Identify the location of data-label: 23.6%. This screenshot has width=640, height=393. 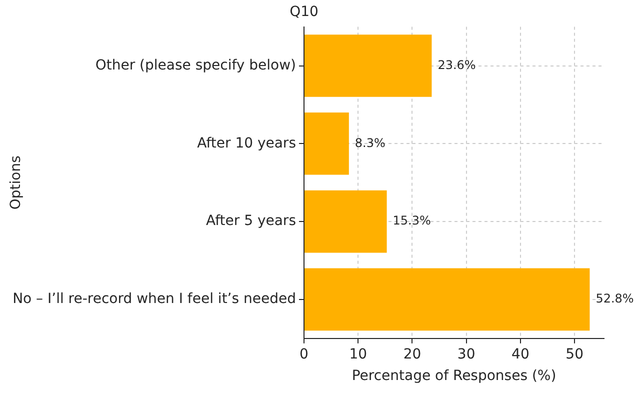
(457, 65).